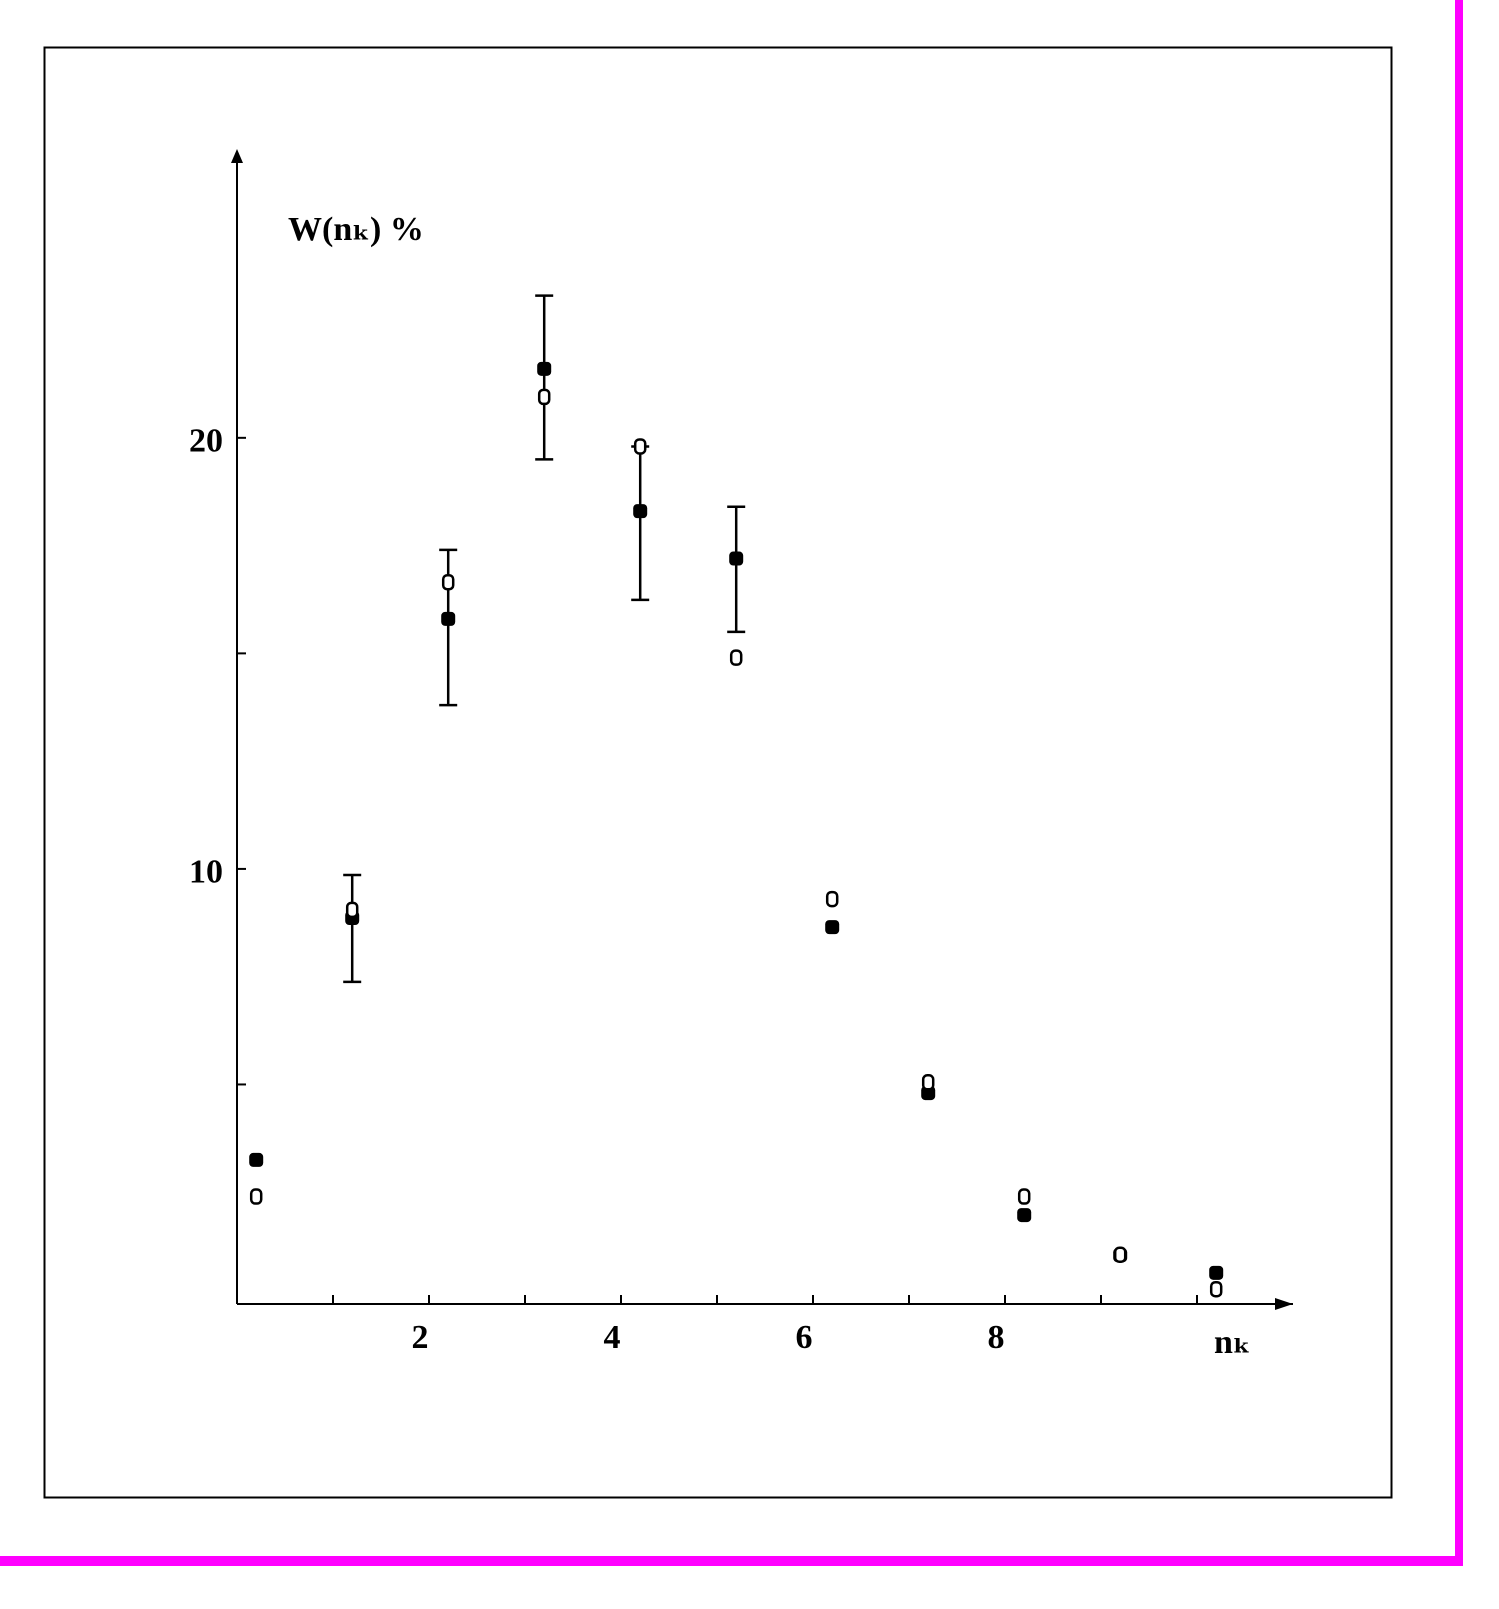 The height and width of the screenshot is (1609, 1499). I want to click on x-axis-arrow, so click(1284, 1304).